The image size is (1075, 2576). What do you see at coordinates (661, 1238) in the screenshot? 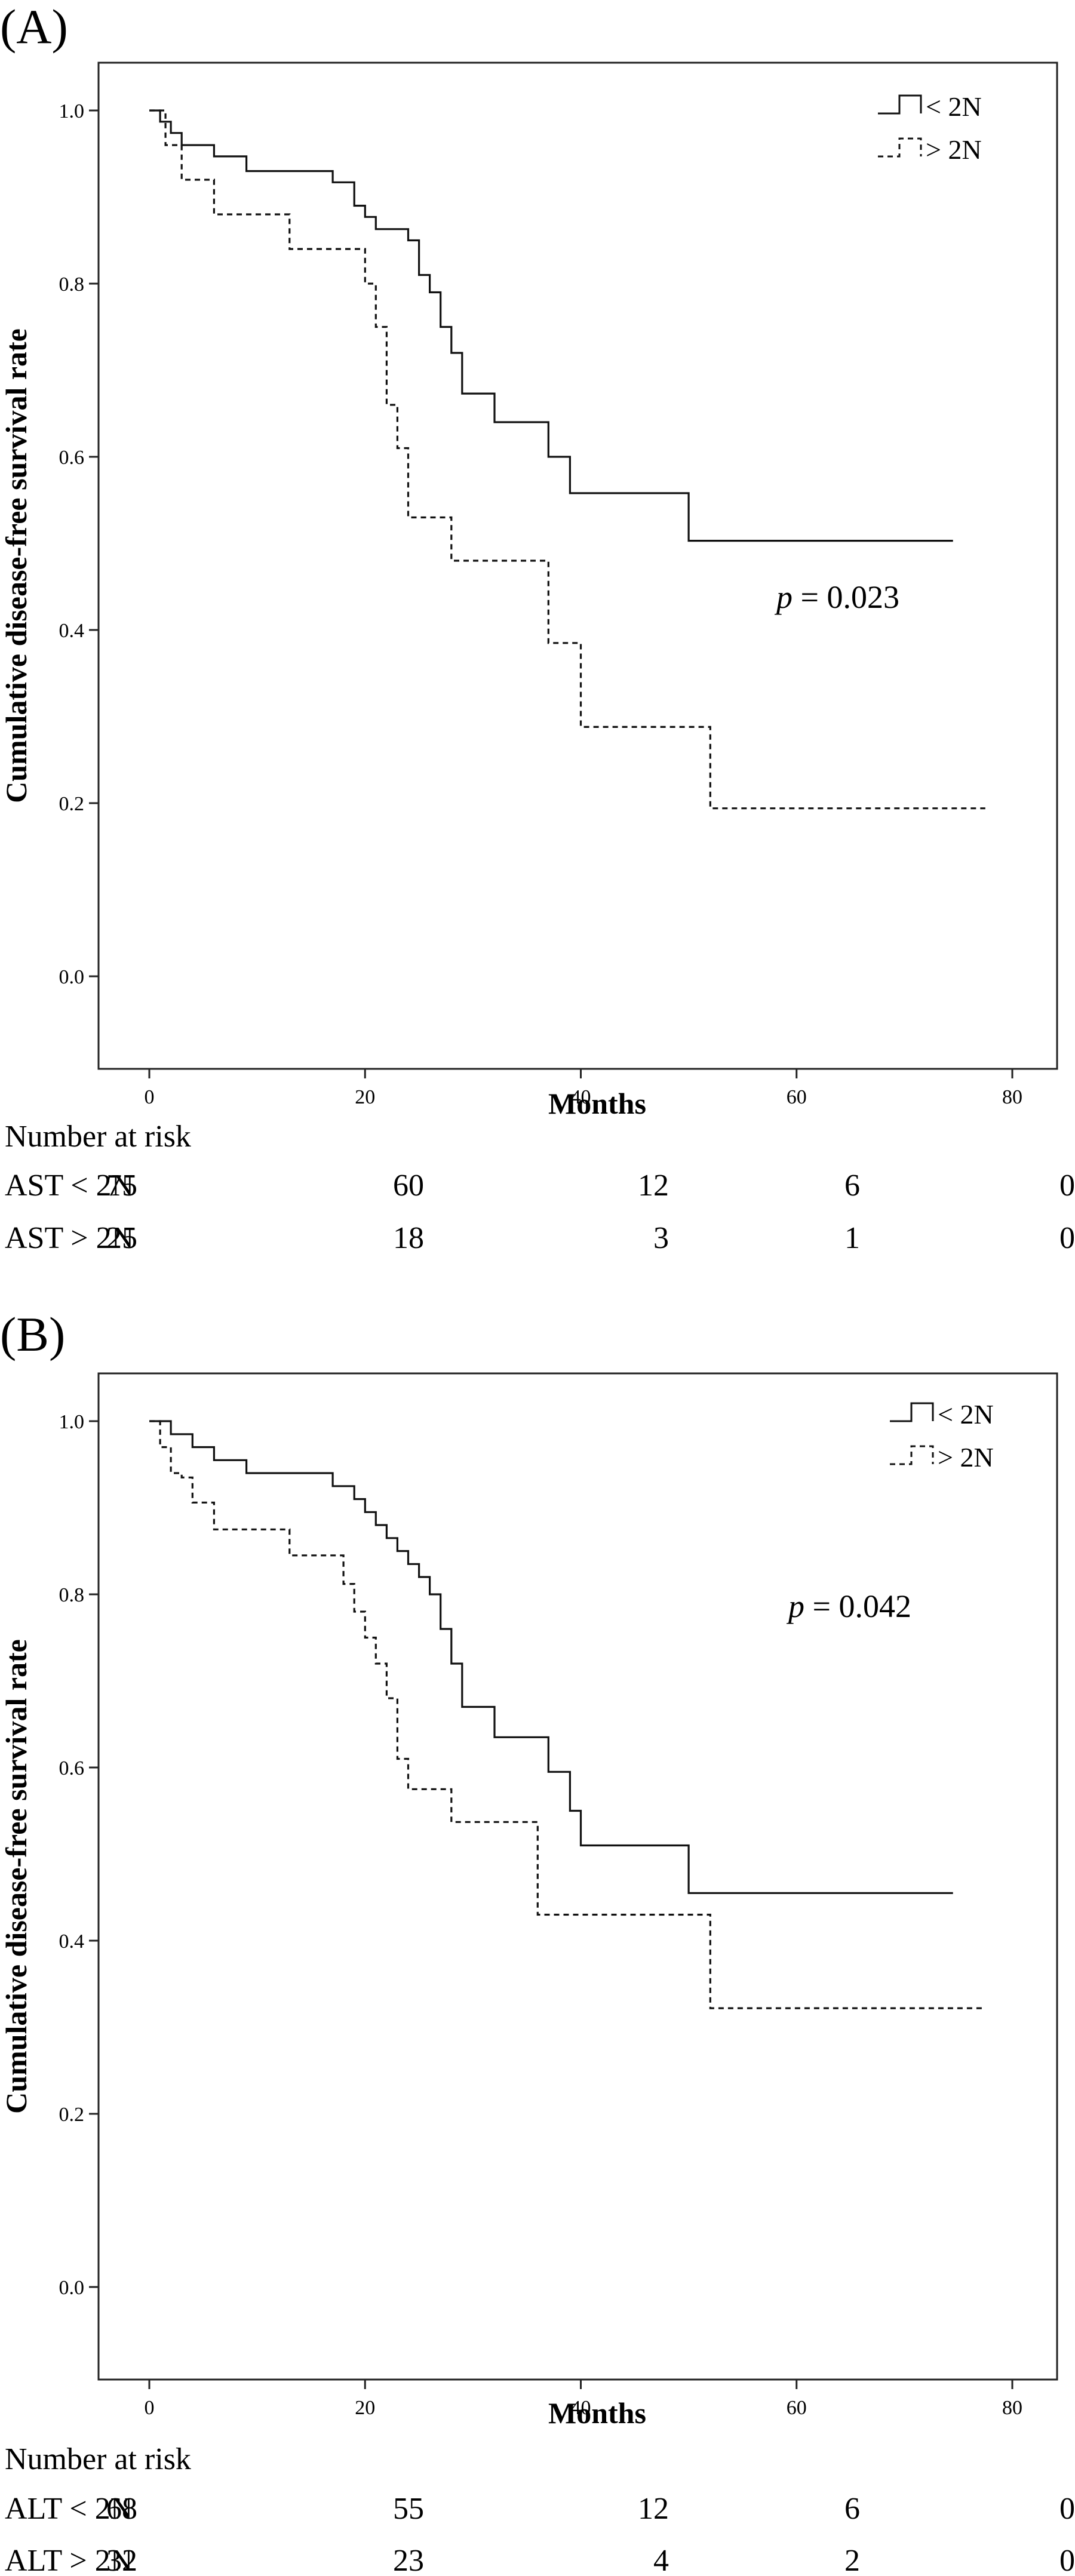
I see `risk-count: 3` at bounding box center [661, 1238].